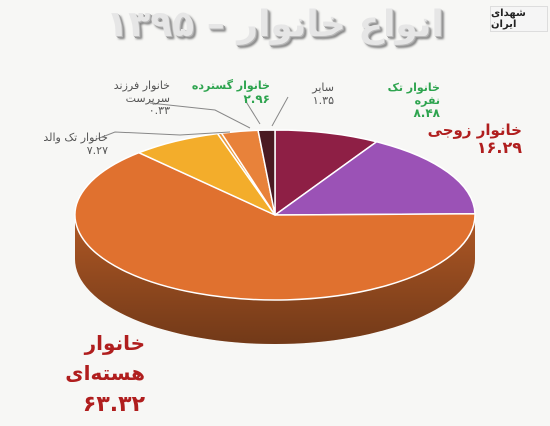 The width and height of the screenshot is (550, 426). Describe the element at coordinates (474, 130) in the screenshot. I see `label-couple-name: خانوار زوجی` at that location.